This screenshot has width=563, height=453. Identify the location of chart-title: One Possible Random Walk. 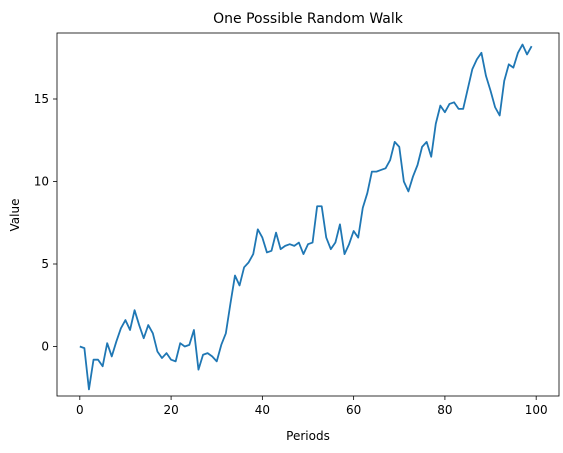
(308, 19).